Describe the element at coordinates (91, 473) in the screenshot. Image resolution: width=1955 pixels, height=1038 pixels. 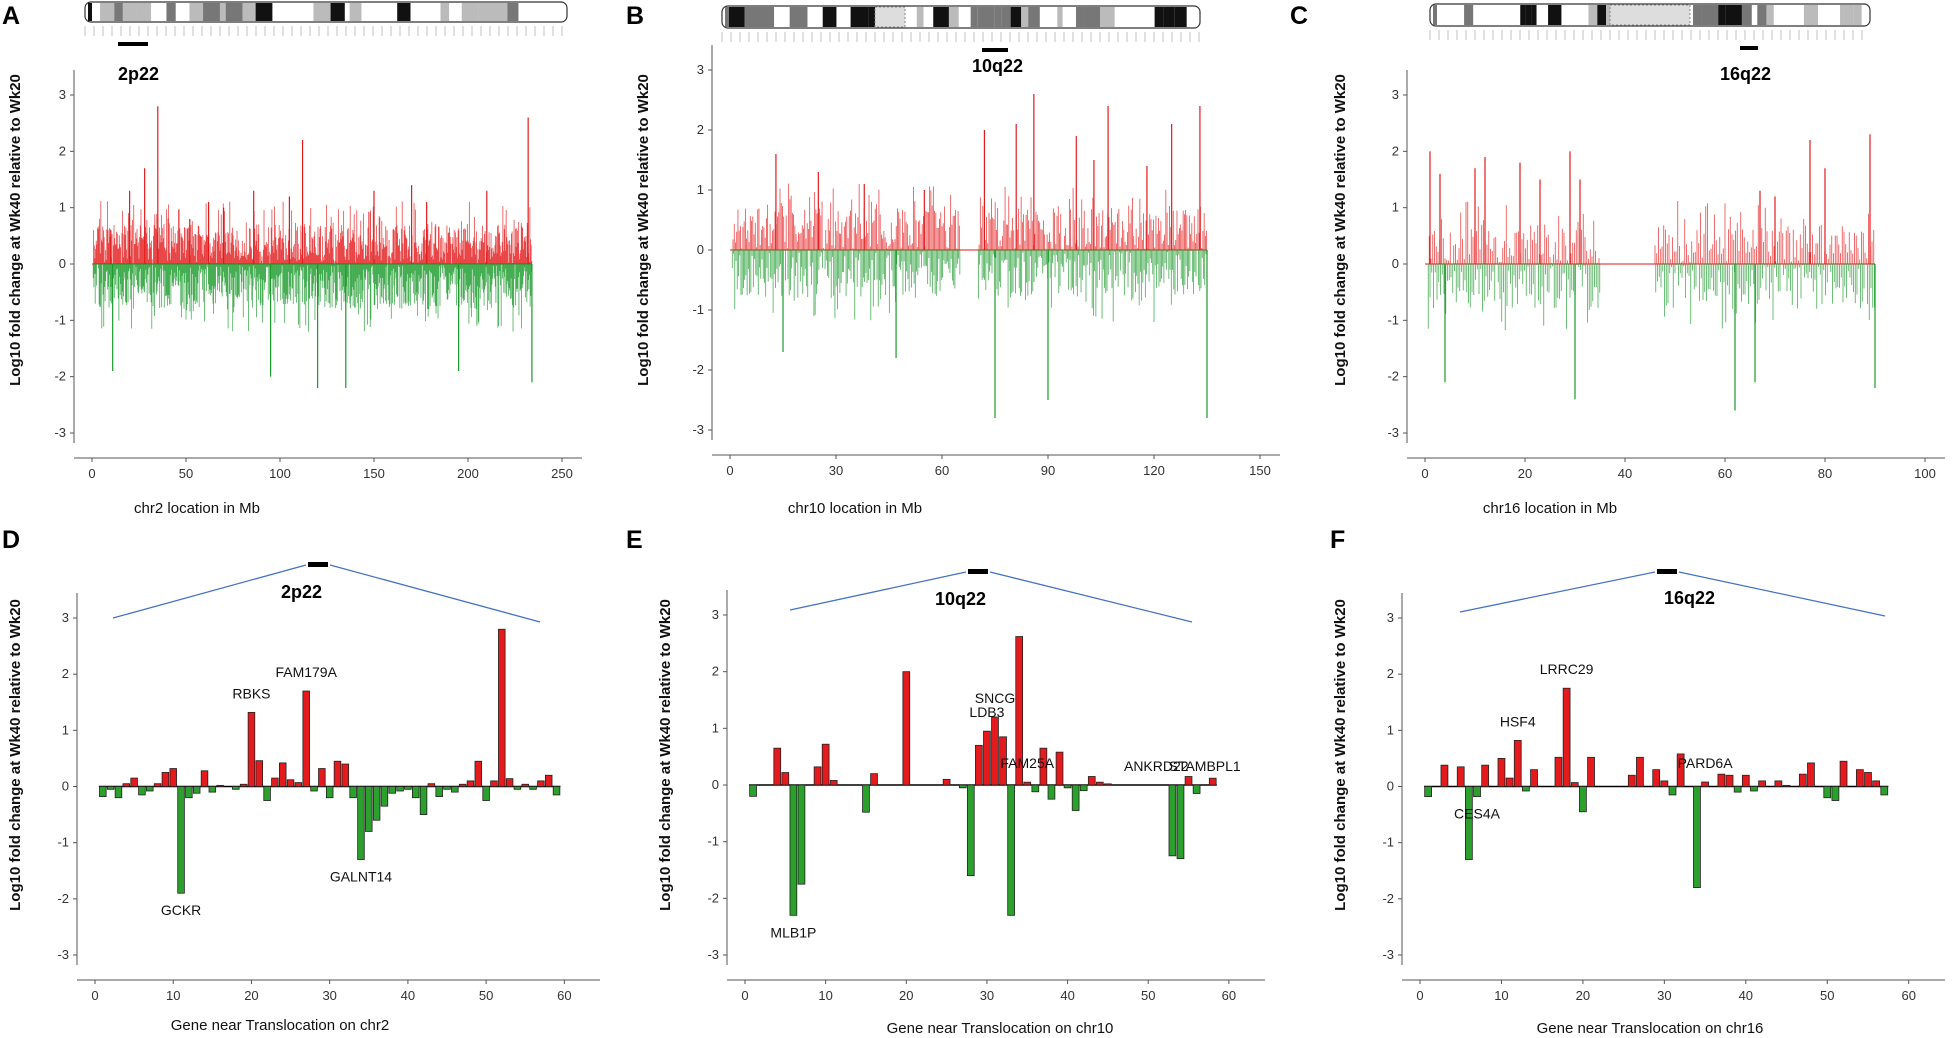
I see `x-tick-label-A: 0` at that location.